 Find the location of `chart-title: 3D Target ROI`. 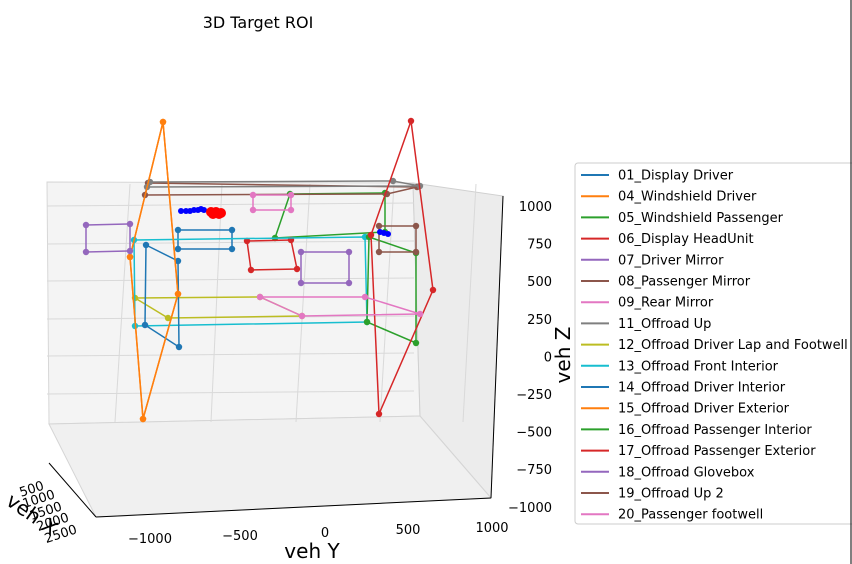

chart-title: 3D Target ROI is located at coordinates (258, 22).